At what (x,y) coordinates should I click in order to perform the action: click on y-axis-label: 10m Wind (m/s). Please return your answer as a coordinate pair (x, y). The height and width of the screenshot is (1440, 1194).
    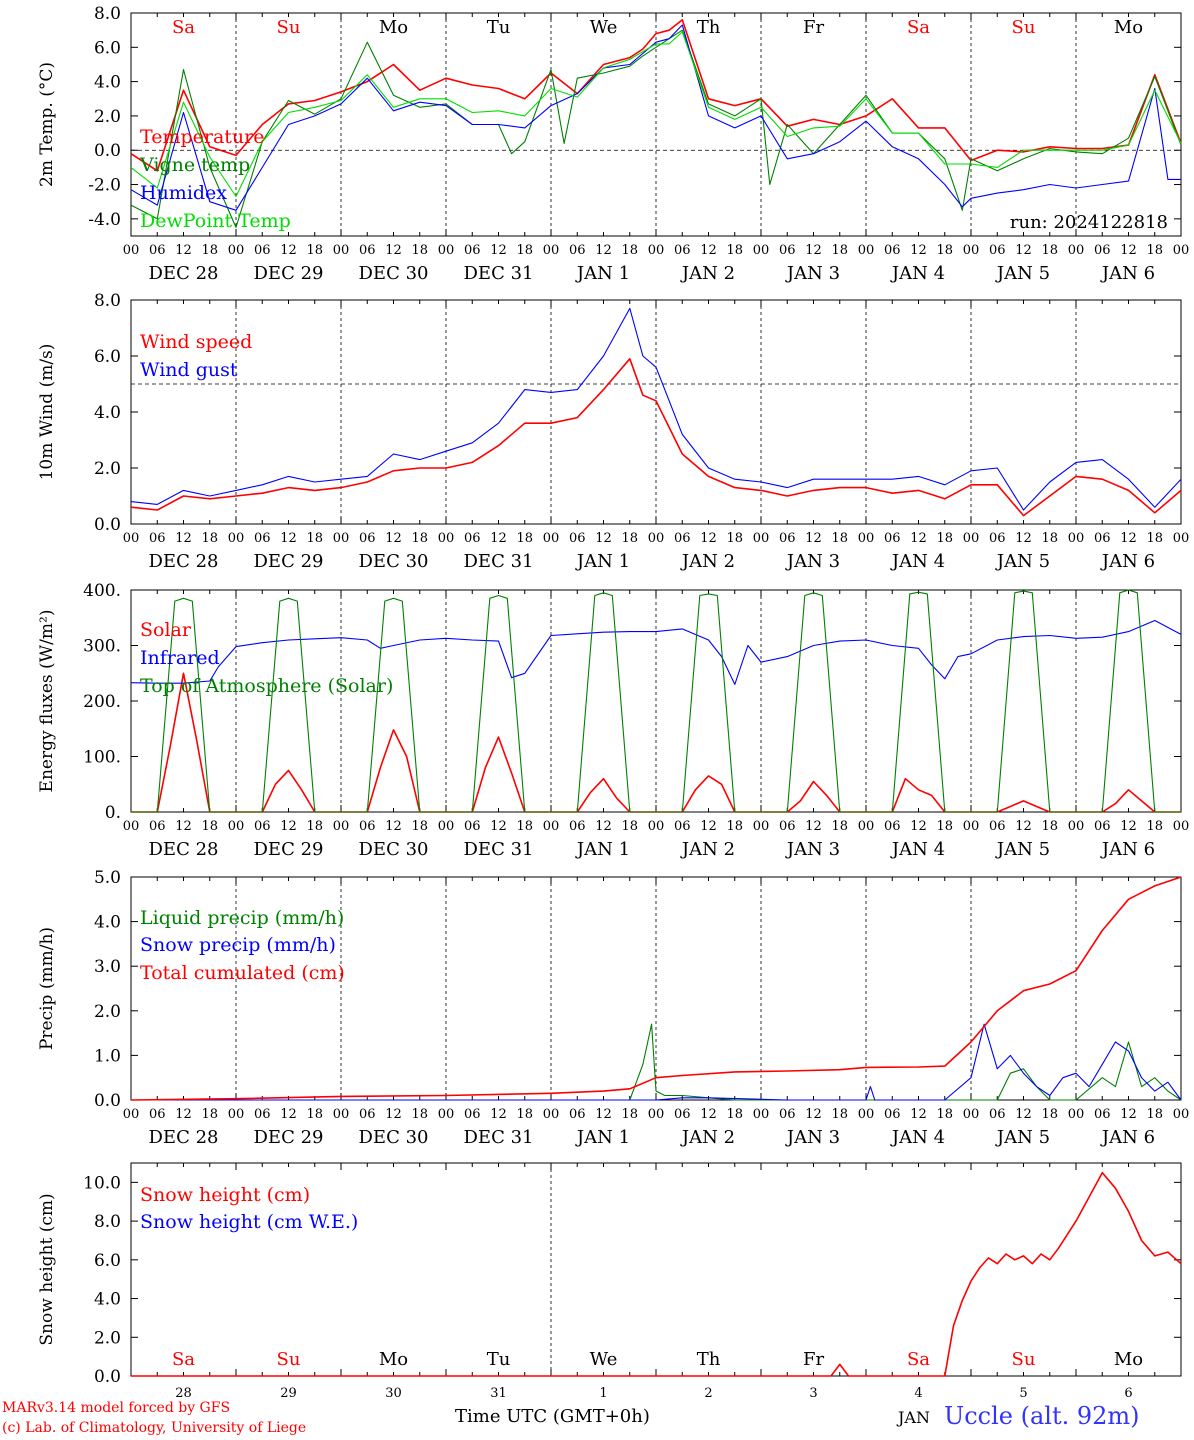
    Looking at the image, I should click on (47, 412).